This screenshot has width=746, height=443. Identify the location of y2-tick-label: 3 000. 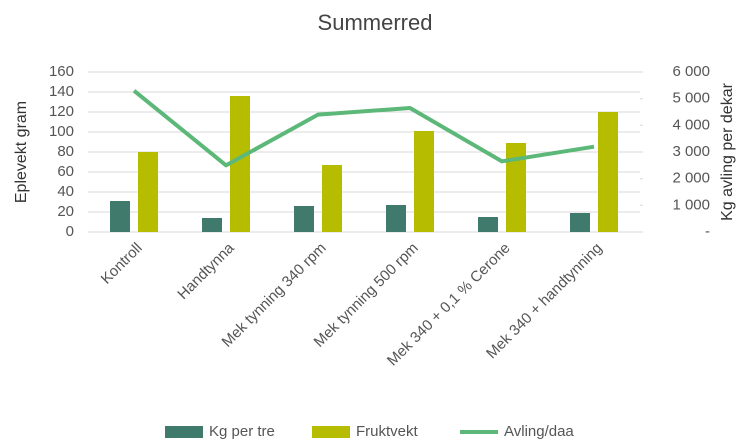
(691, 151).